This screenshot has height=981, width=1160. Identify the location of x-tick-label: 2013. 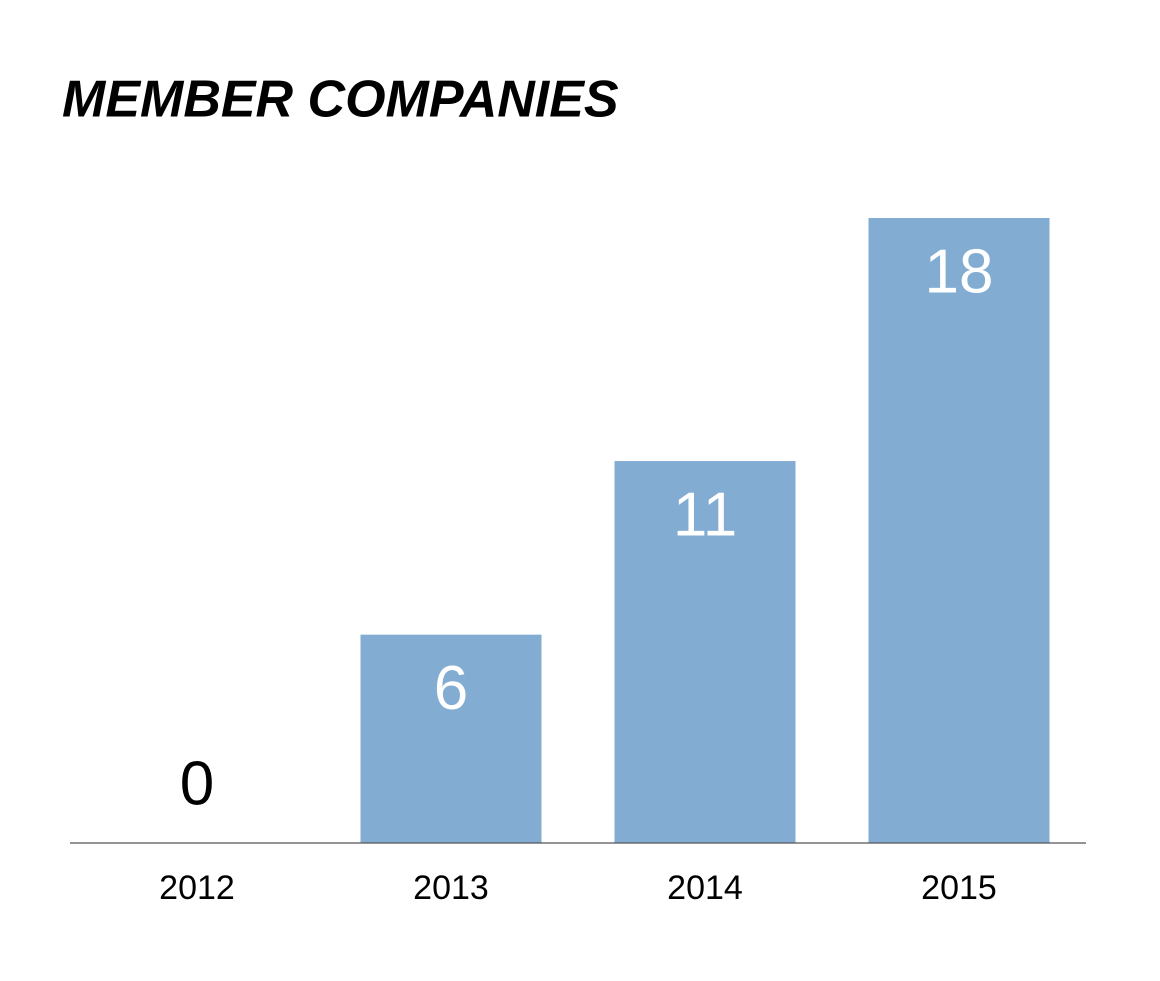
(451, 888).